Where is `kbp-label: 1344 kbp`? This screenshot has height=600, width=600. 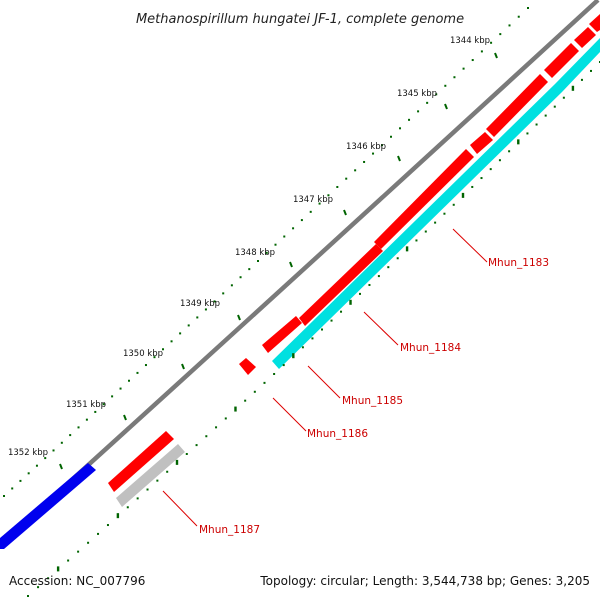 kbp-label: 1344 kbp is located at coordinates (470, 41).